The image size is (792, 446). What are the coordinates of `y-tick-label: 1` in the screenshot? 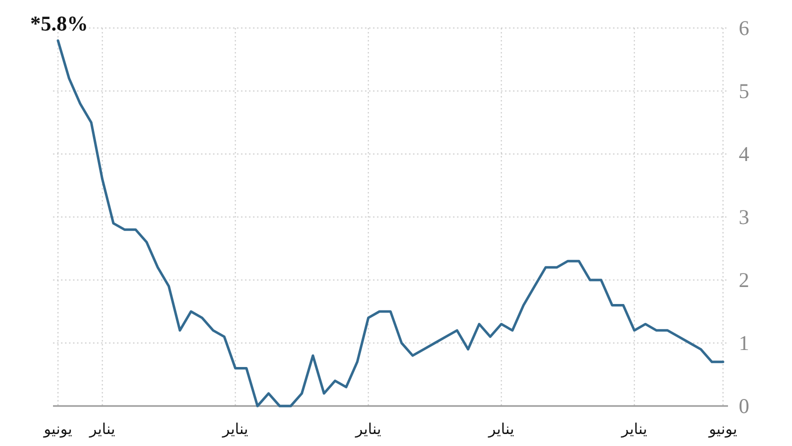 It's located at (744, 343).